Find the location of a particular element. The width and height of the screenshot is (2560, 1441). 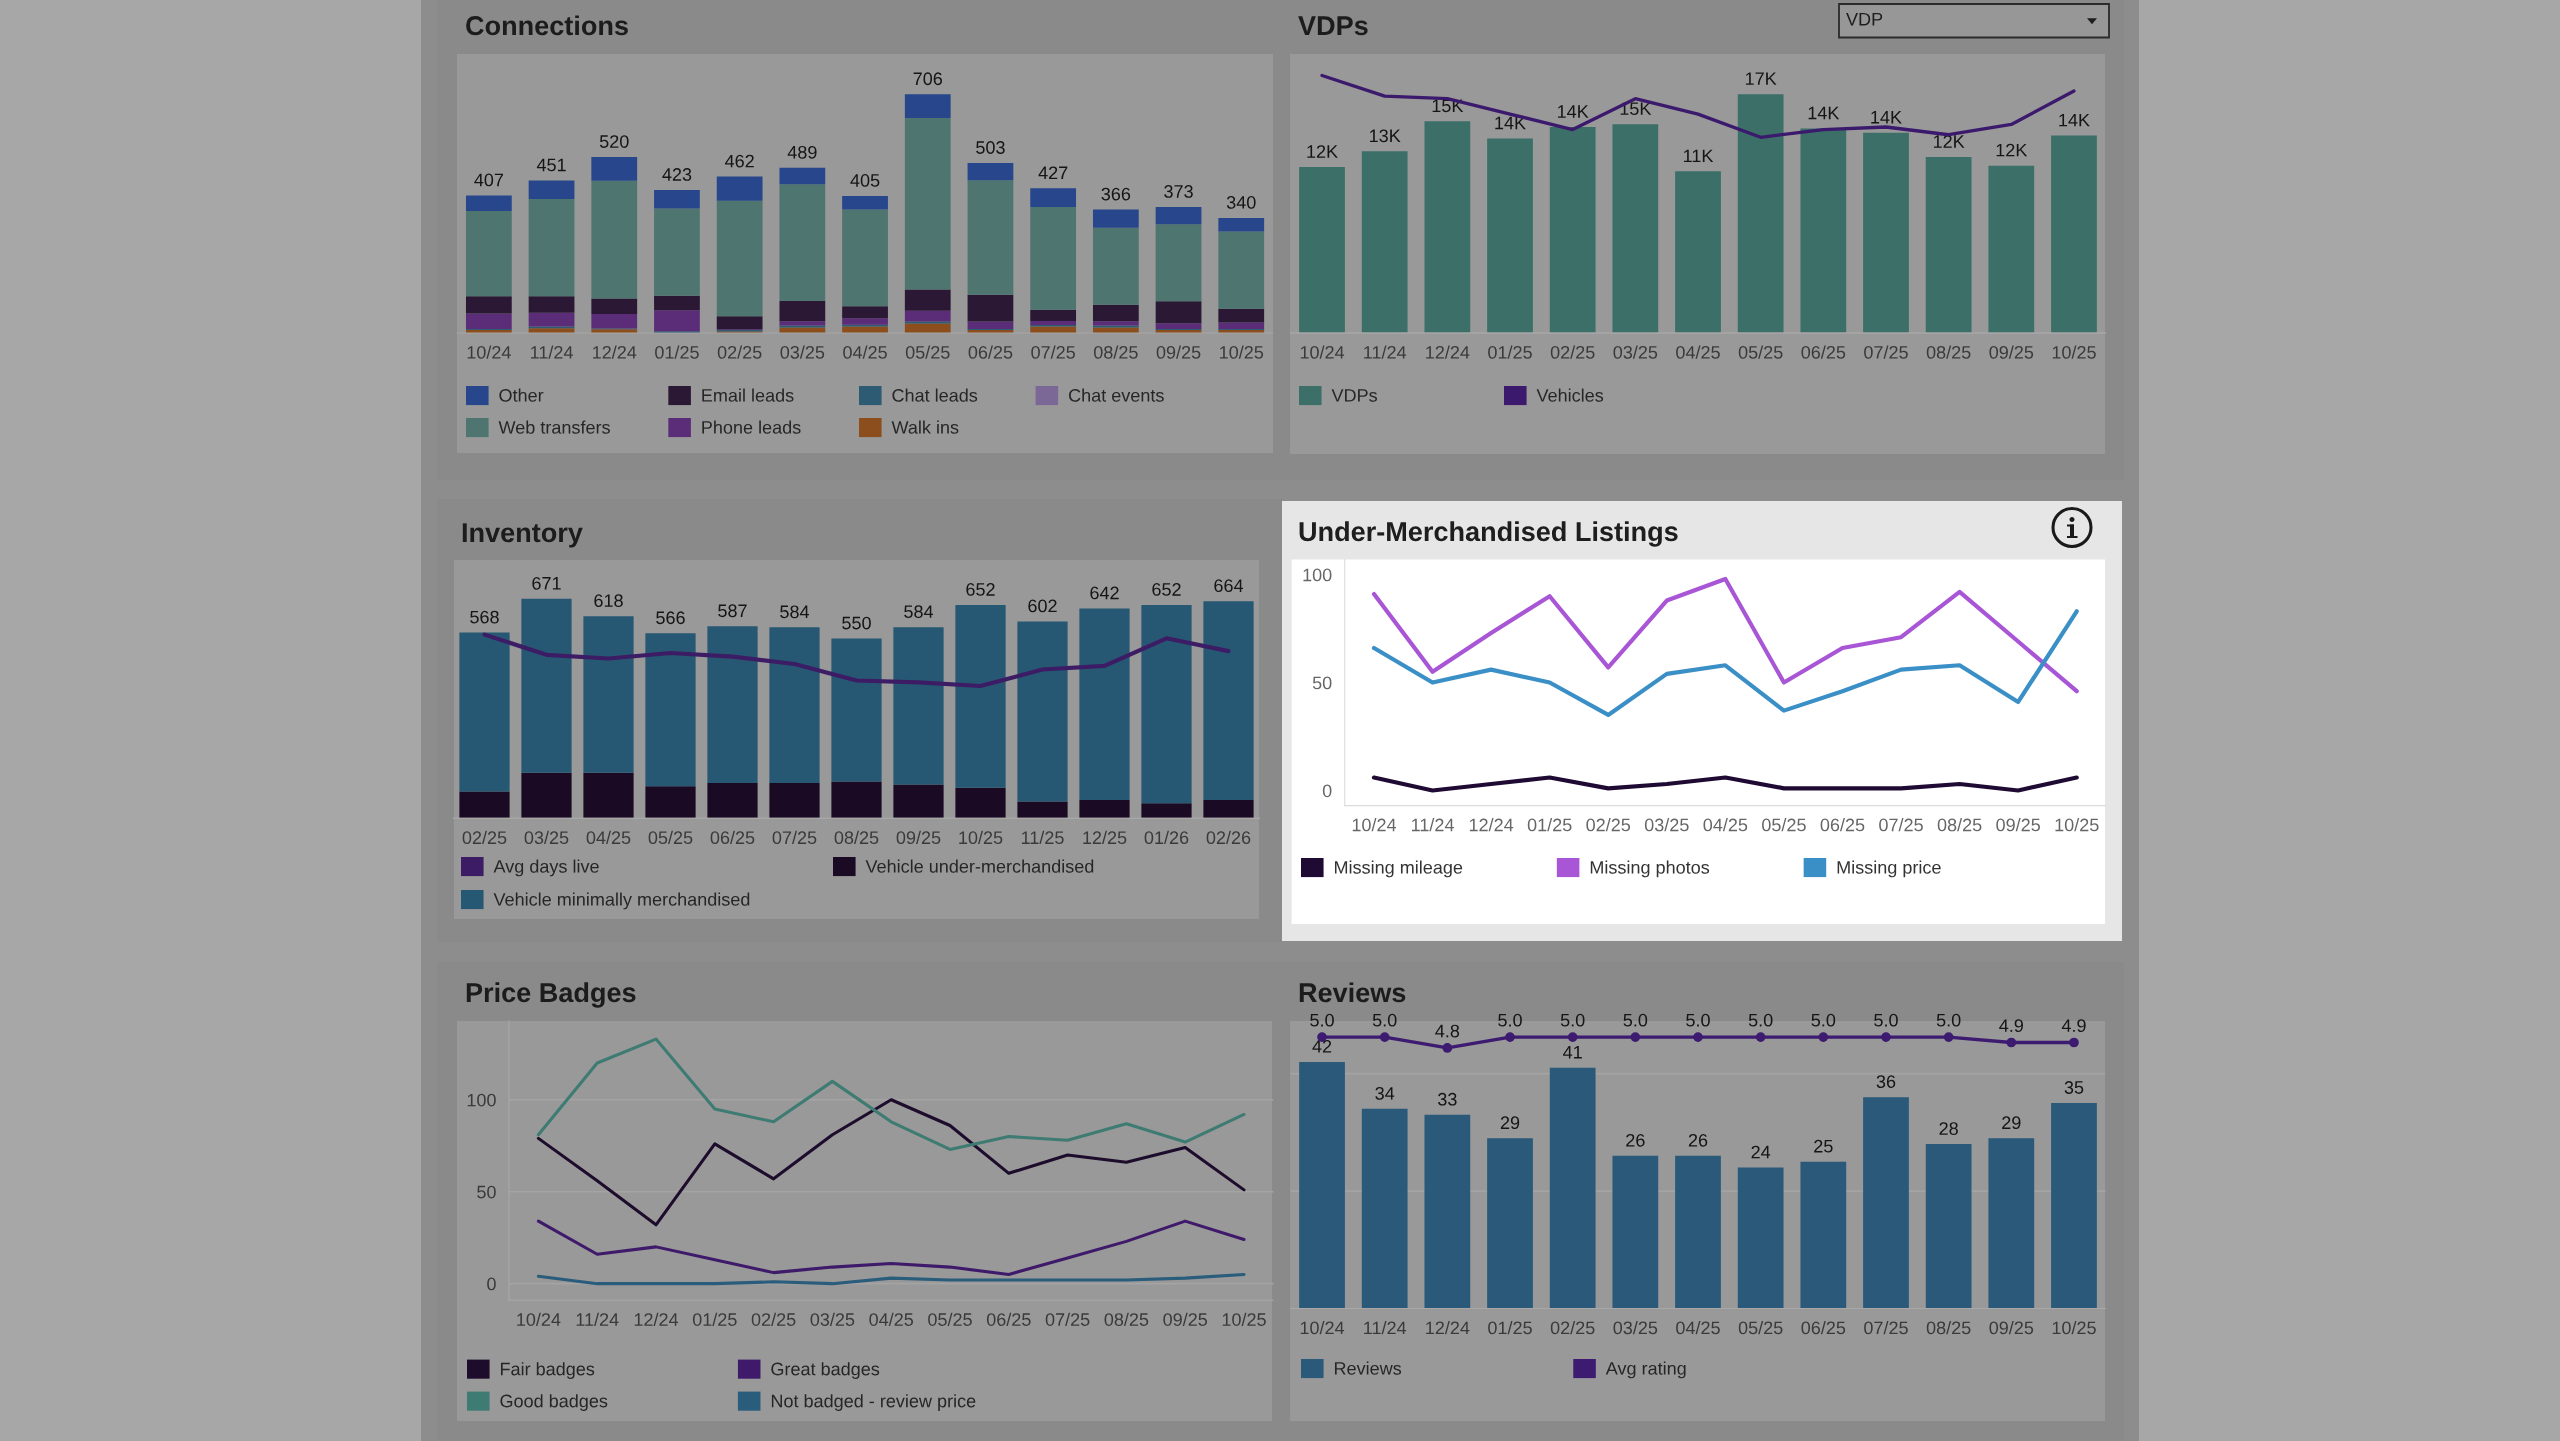

legend-label: Fair badges is located at coordinates (547, 1370).